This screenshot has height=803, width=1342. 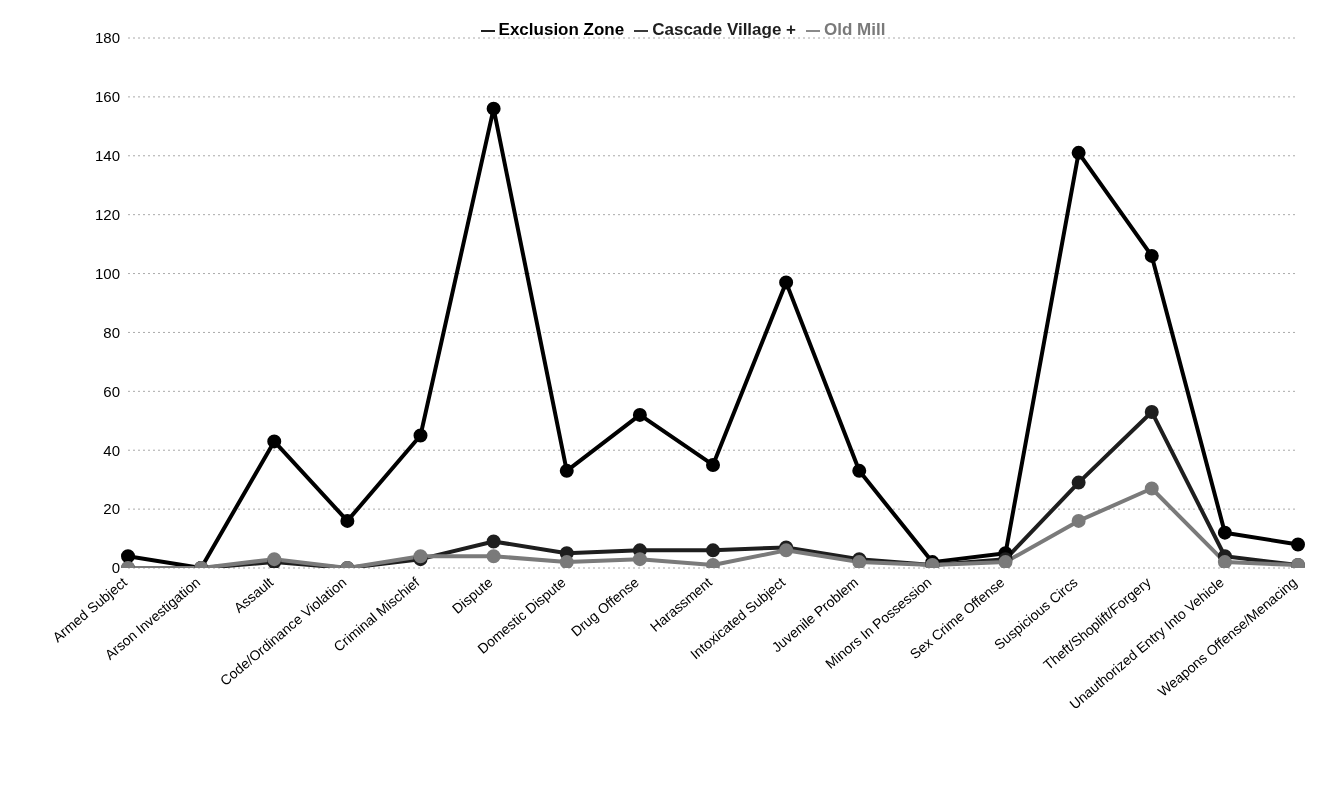 I want to click on y-tick-label: 40, so click(x=111, y=450).